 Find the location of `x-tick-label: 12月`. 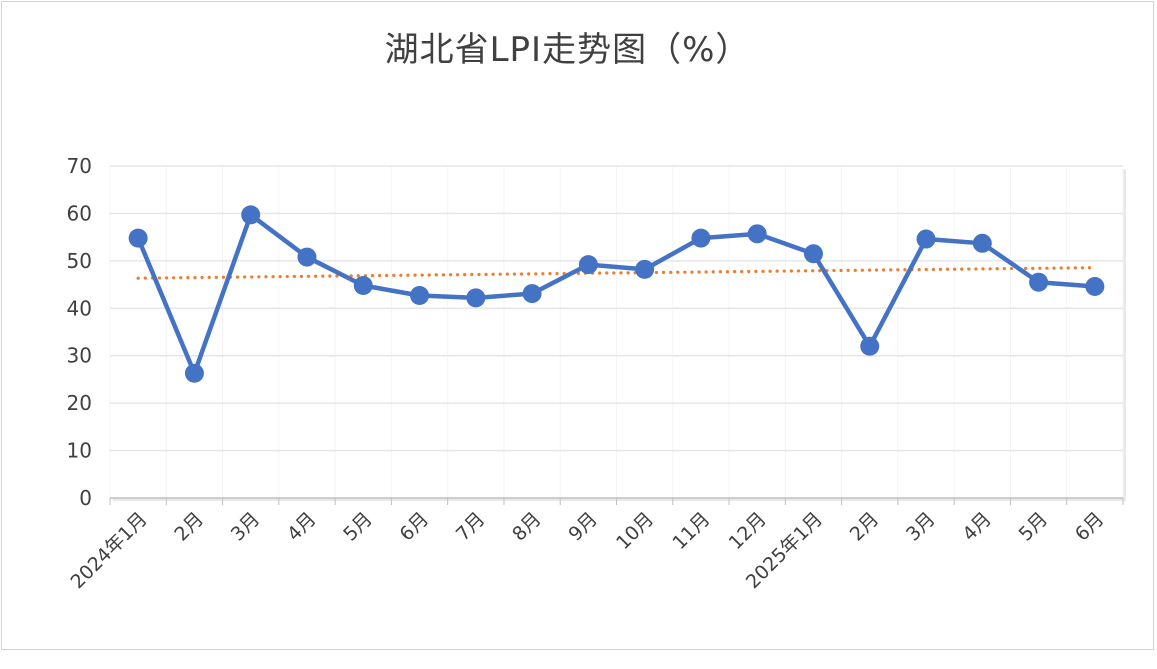

x-tick-label: 12月 is located at coordinates (748, 531).